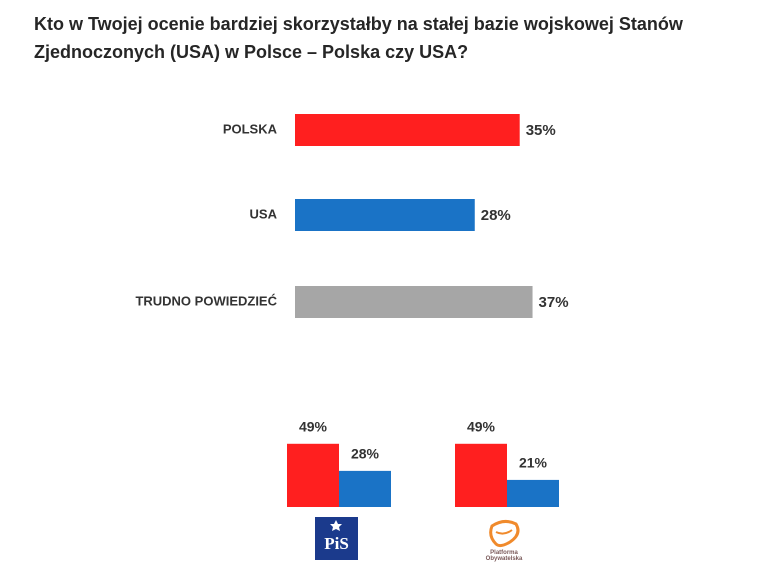  Describe the element at coordinates (533, 463) in the screenshot. I see `value-label: 21%` at that location.